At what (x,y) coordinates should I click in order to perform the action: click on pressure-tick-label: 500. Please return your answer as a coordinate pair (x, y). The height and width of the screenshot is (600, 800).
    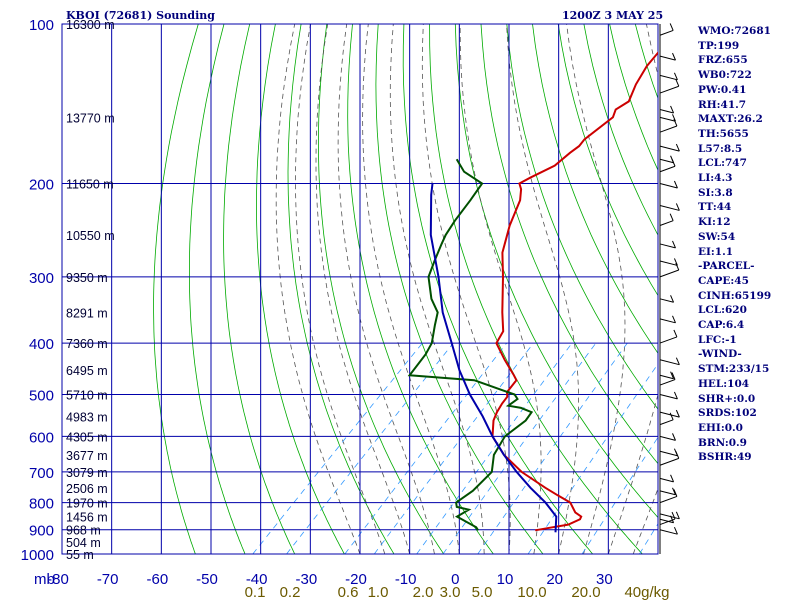
    Looking at the image, I should click on (41, 395).